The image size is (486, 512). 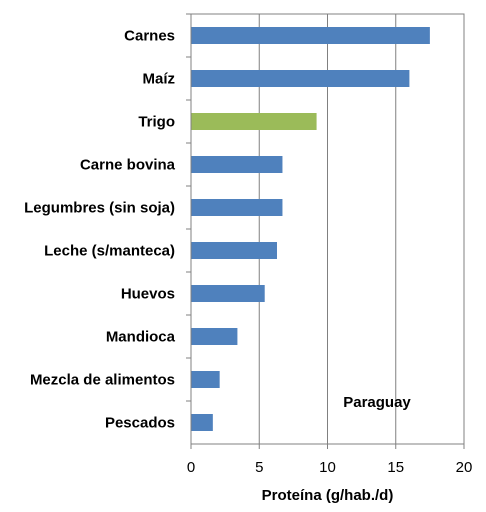 I want to click on x-tick-label: 10, so click(x=327, y=467).